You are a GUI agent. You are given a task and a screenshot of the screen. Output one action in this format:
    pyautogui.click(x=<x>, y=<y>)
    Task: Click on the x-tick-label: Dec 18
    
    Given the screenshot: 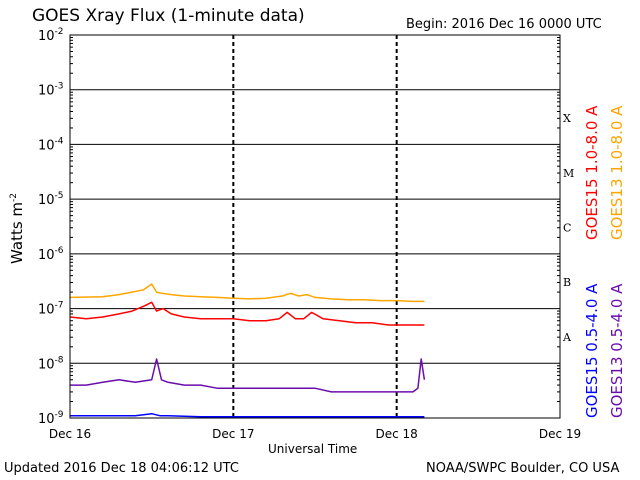 What is the action you would take?
    pyautogui.click(x=397, y=434)
    